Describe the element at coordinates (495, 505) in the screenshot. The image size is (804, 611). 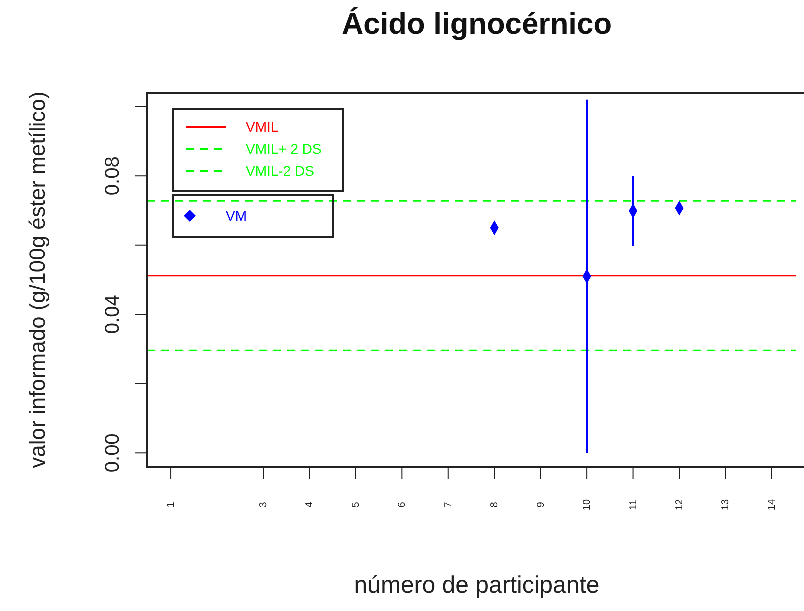
I see `x-tick-label: 8` at that location.